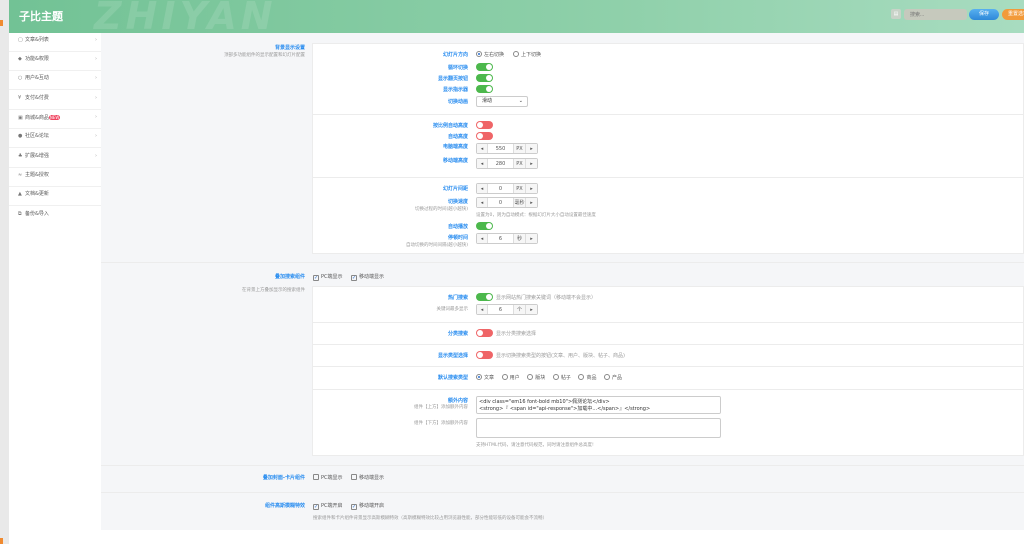 The image size is (1024, 544). Describe the element at coordinates (484, 355) in the screenshot. I see `type-select-toggle` at that location.